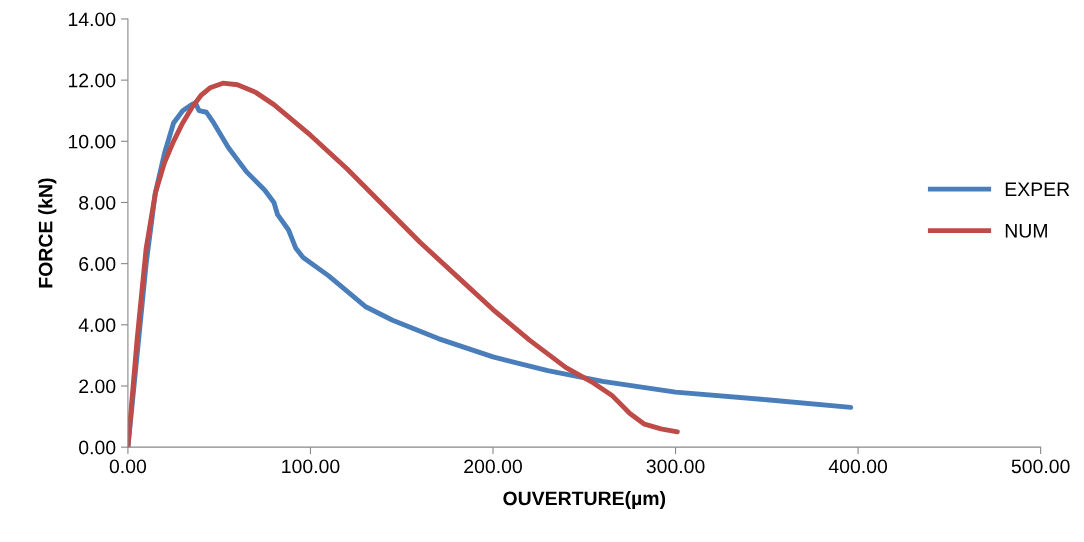  Describe the element at coordinates (97, 202) in the screenshot. I see `y-tick-label: 8.00` at that location.